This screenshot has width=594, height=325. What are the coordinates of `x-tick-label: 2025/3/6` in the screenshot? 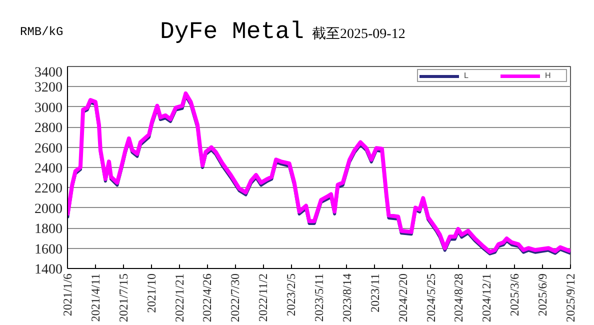 It's located at (515, 294).